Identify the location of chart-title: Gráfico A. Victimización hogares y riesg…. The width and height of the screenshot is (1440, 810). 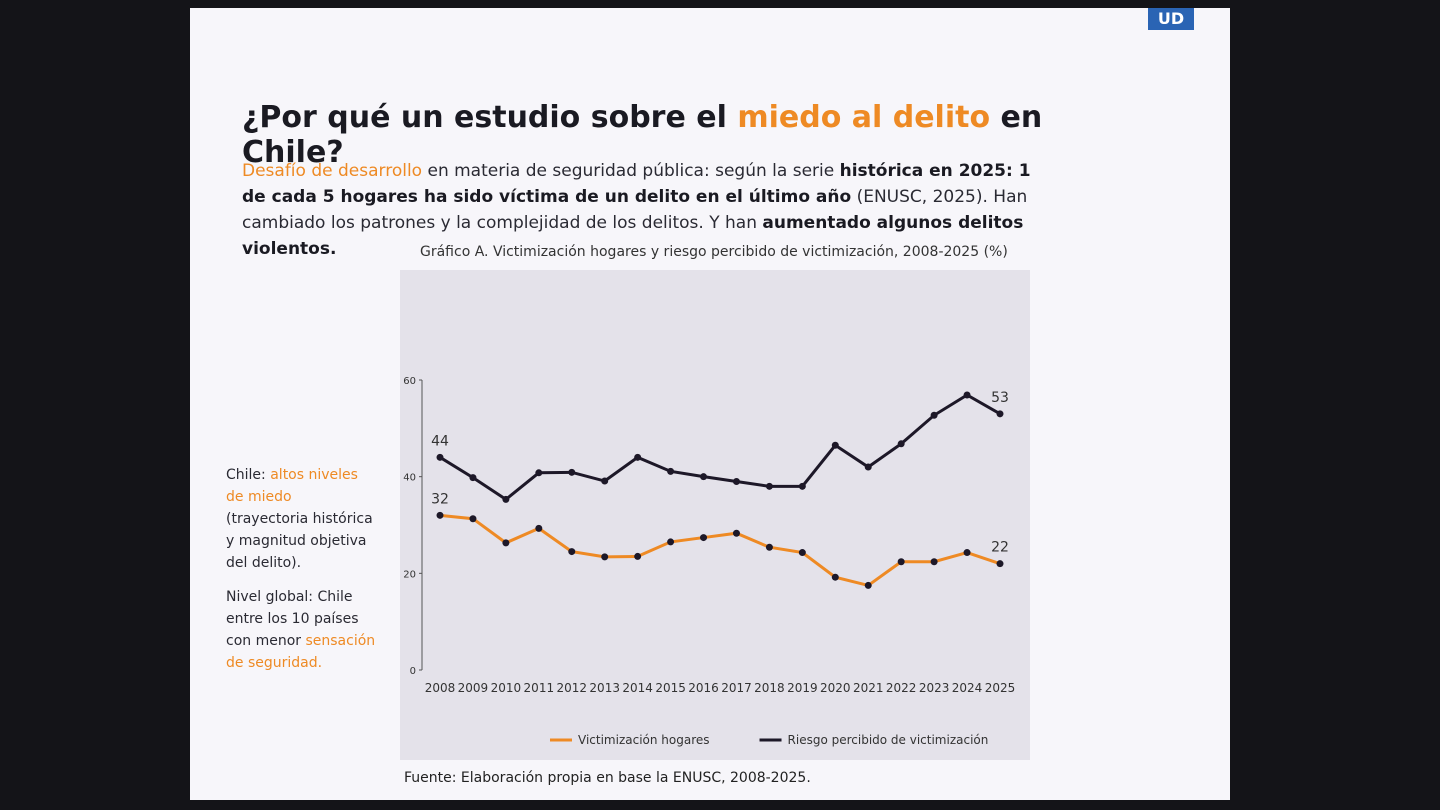
(714, 252).